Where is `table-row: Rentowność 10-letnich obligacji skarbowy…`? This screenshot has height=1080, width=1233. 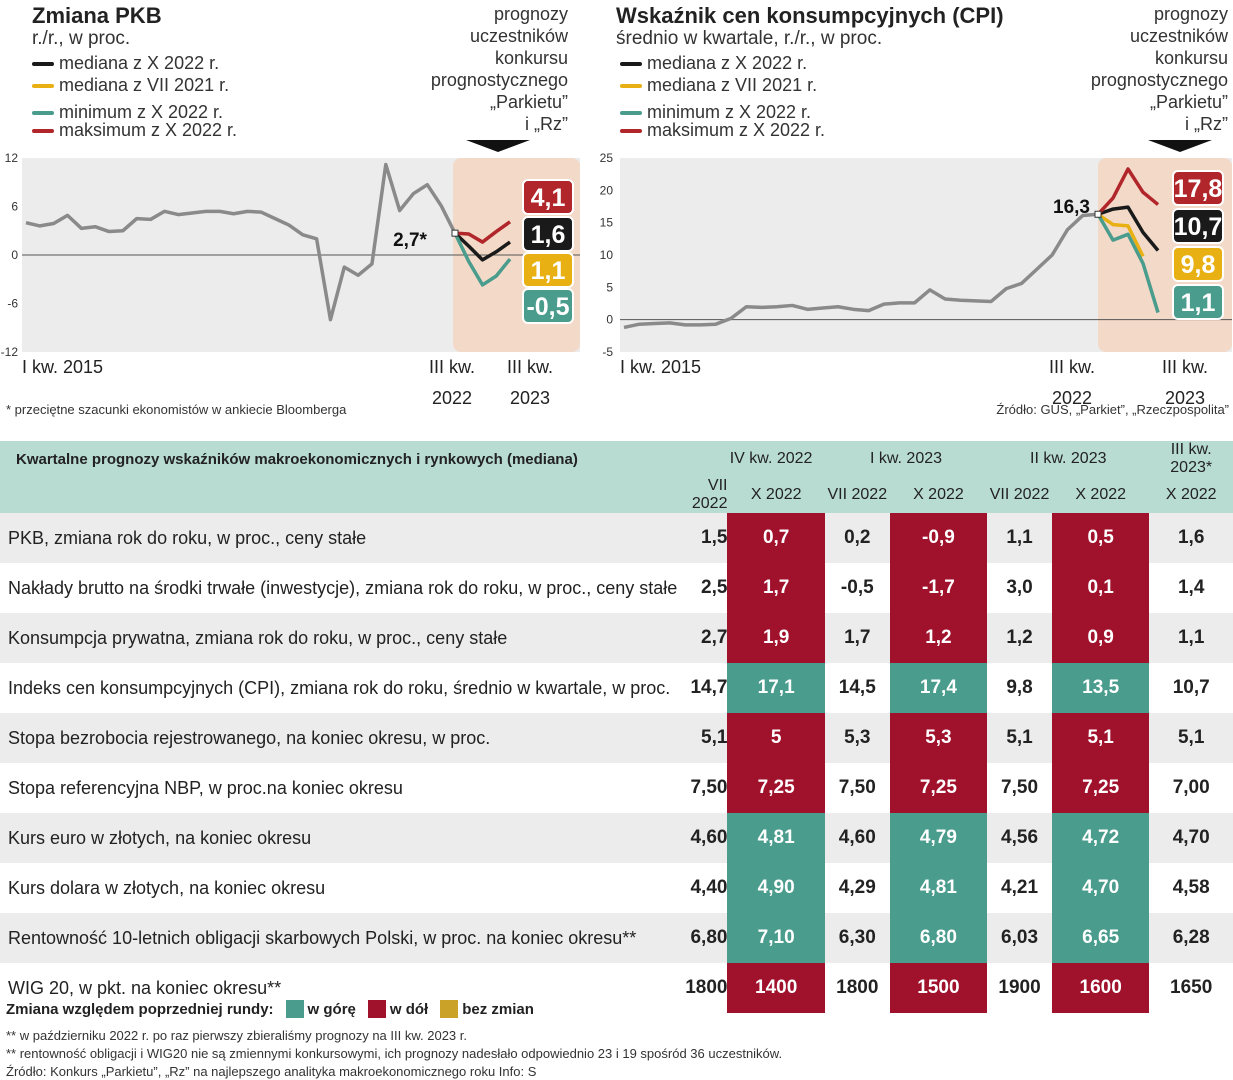
table-row: Rentowność 10-letnich obligacji skarbowy… is located at coordinates (616, 938).